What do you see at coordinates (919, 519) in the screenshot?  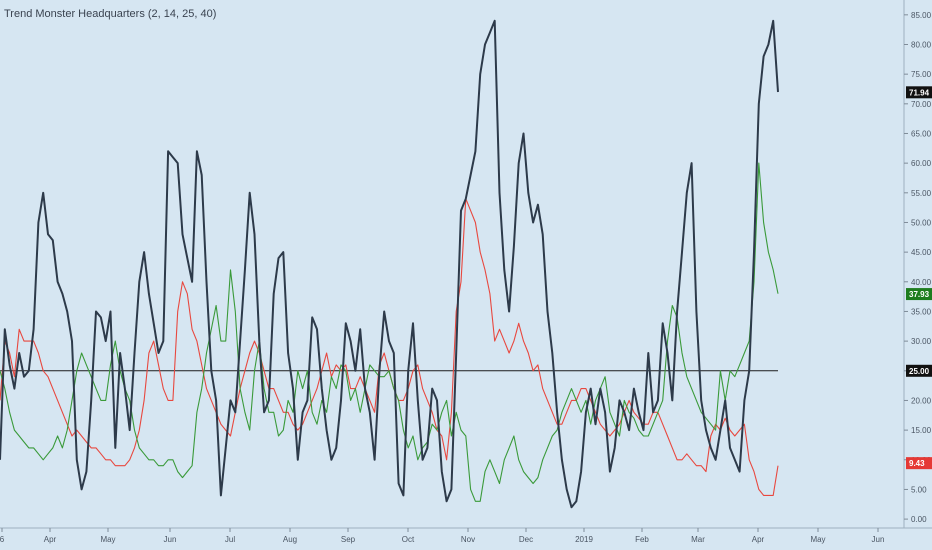 I see `y-tick-label: 0.00` at bounding box center [919, 519].